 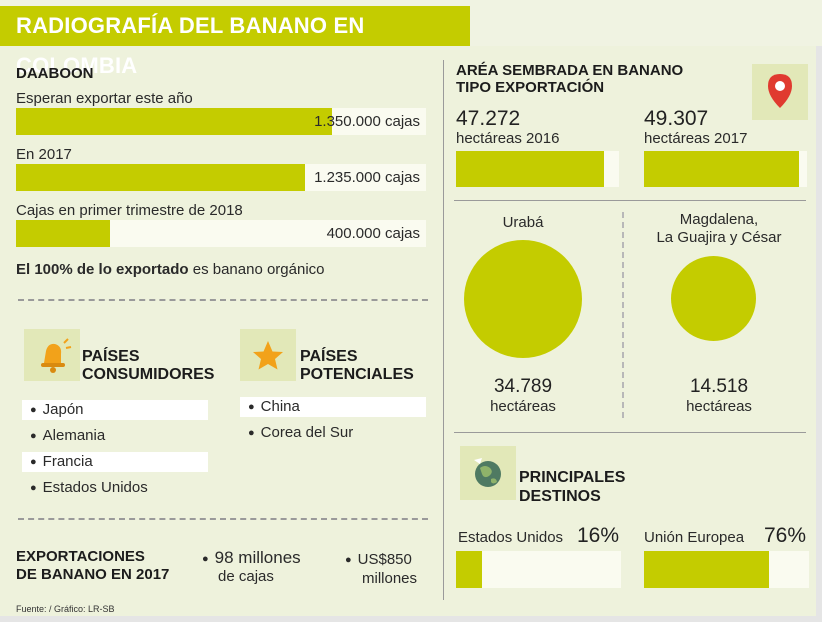 I want to click on column-separator, so click(x=443, y=330).